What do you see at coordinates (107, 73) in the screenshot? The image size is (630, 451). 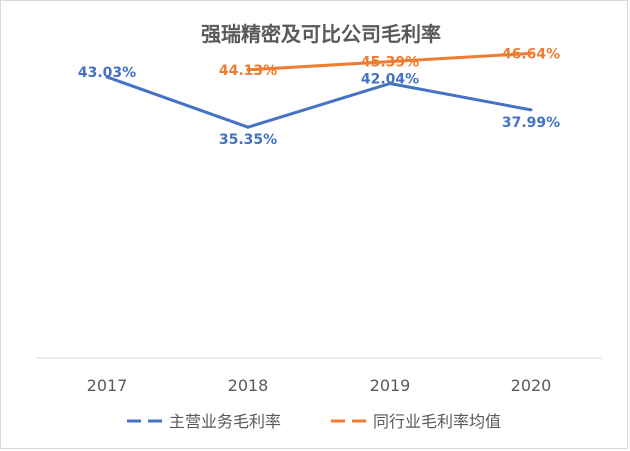 I see `data-label: 43.03%` at bounding box center [107, 73].